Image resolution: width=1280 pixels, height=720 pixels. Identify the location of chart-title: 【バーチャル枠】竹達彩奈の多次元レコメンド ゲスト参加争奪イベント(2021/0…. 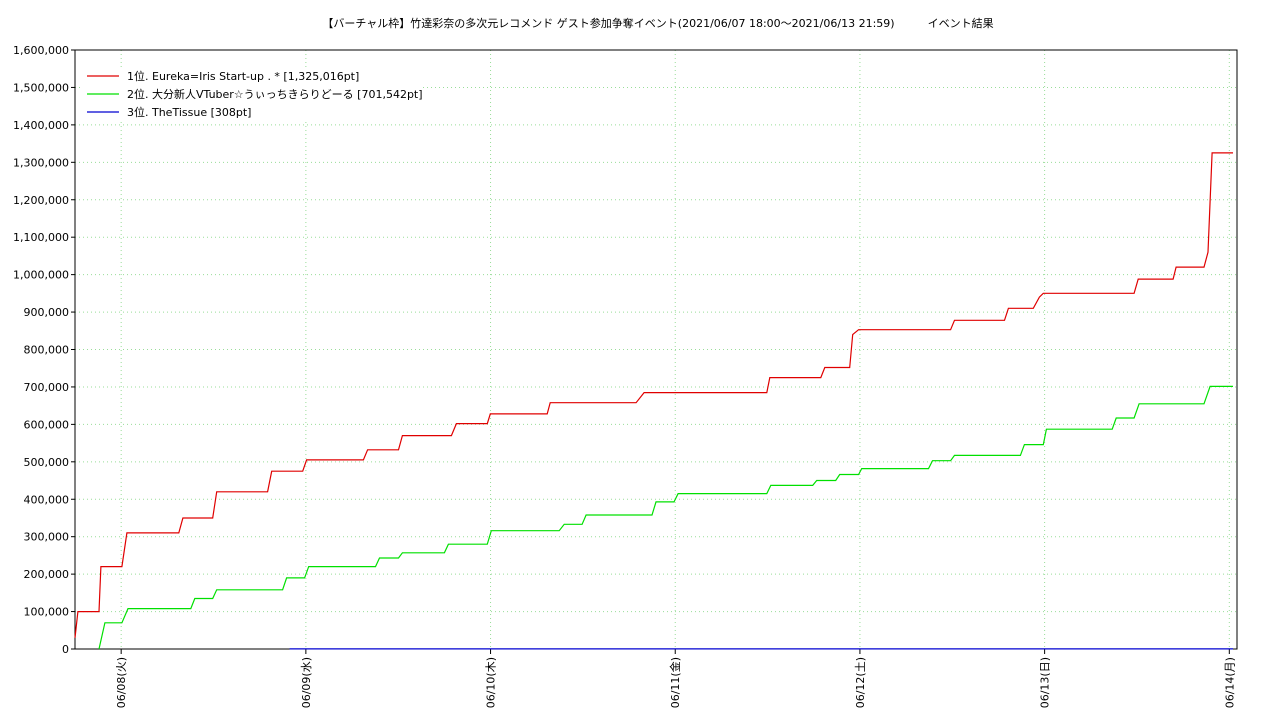
(657, 23).